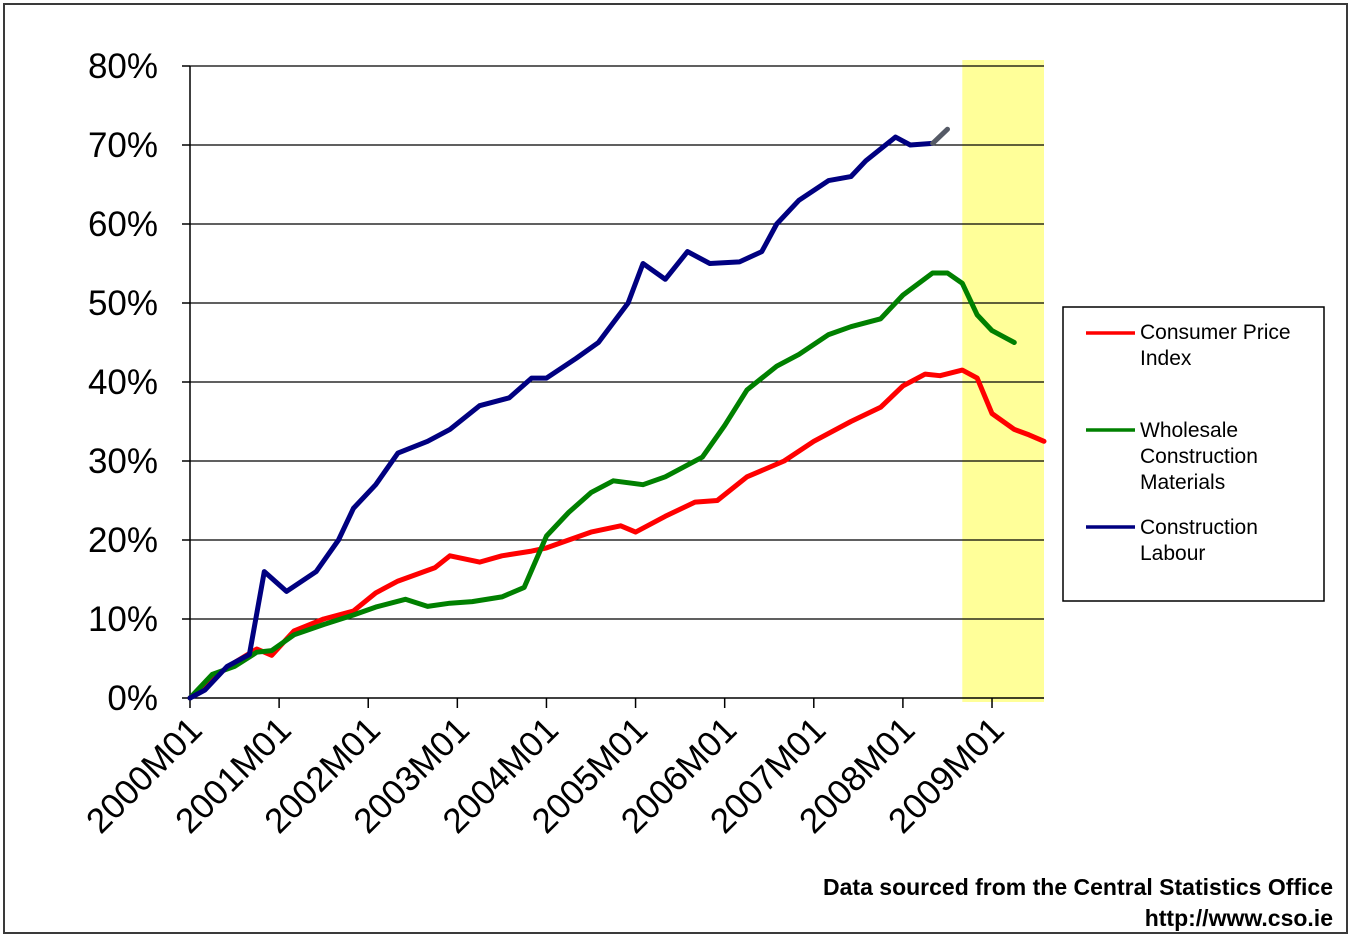  I want to click on y-axis-ticks: 0% 10% 20% 30% 40% 50% 60% 70% 80%, so click(139, 382).